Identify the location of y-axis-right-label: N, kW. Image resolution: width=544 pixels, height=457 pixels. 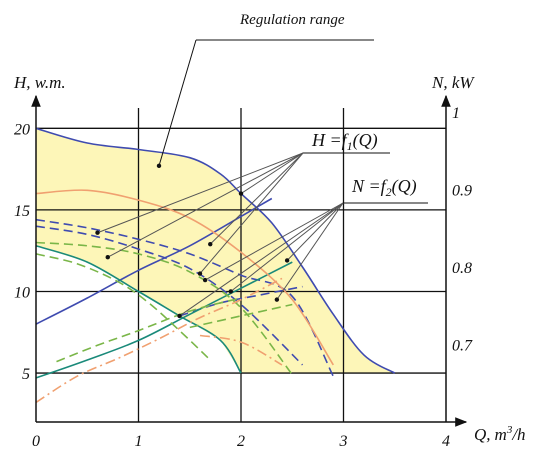
(453, 82).